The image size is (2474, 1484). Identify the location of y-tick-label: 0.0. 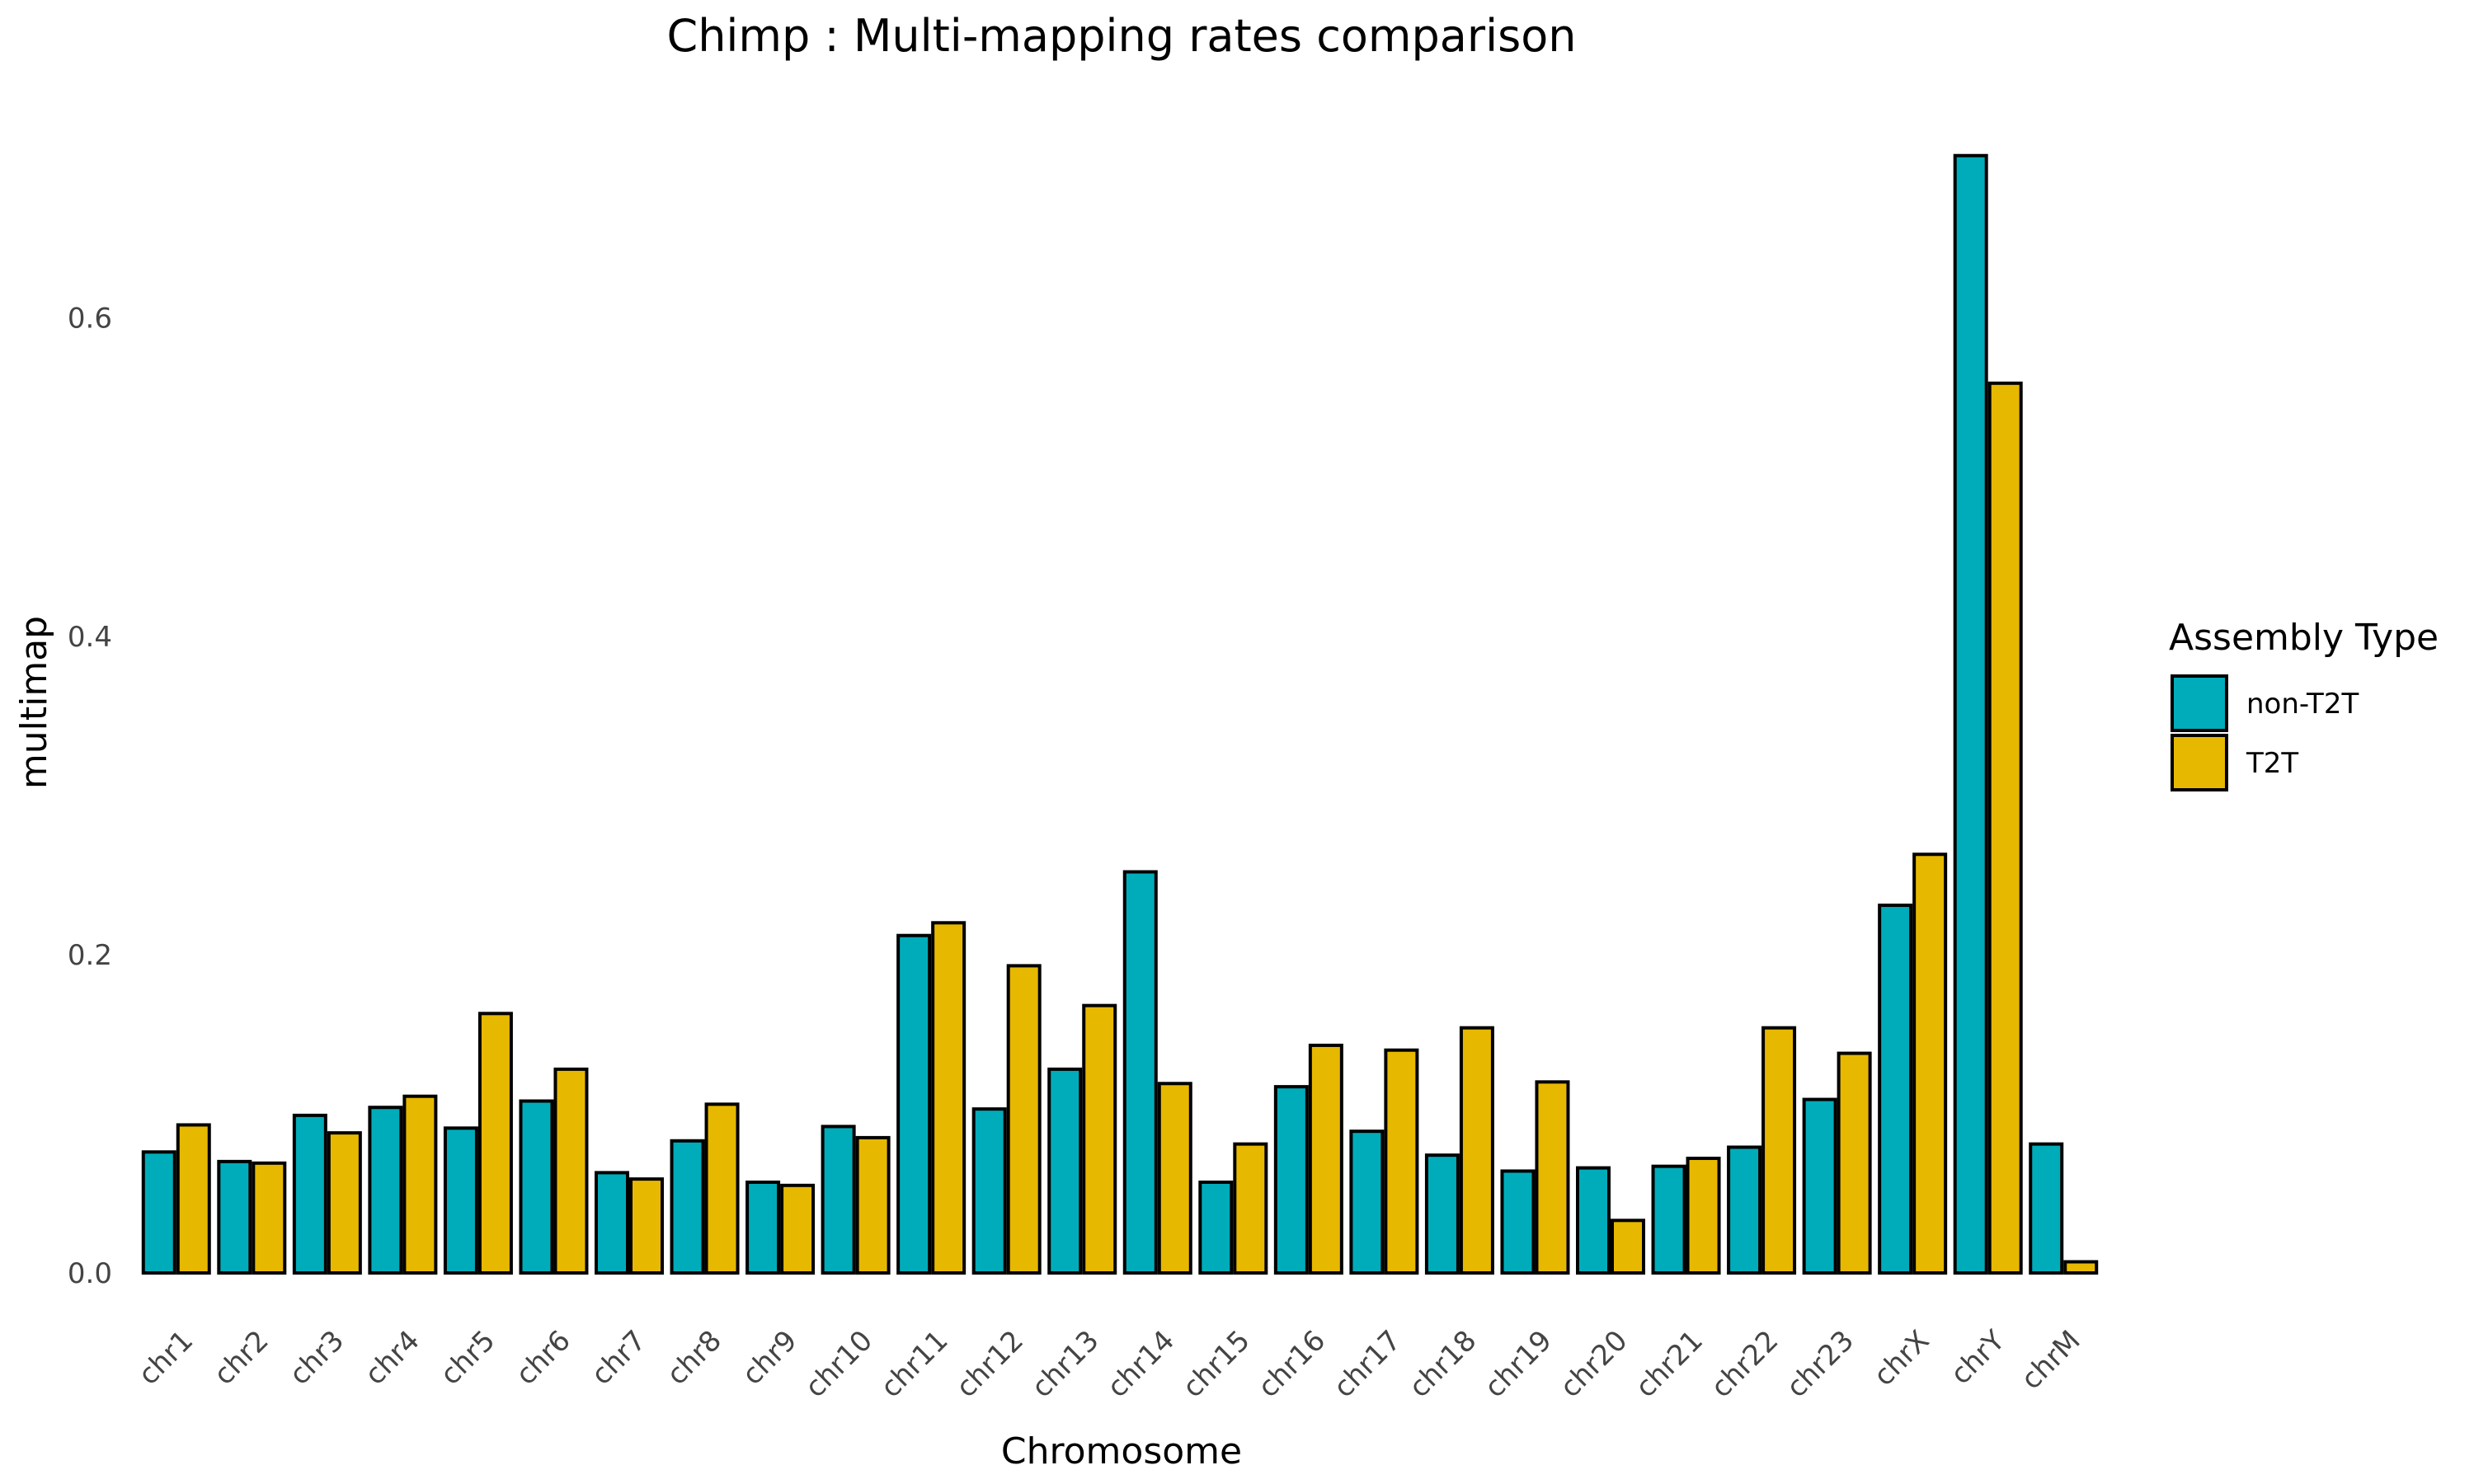
(90, 1273).